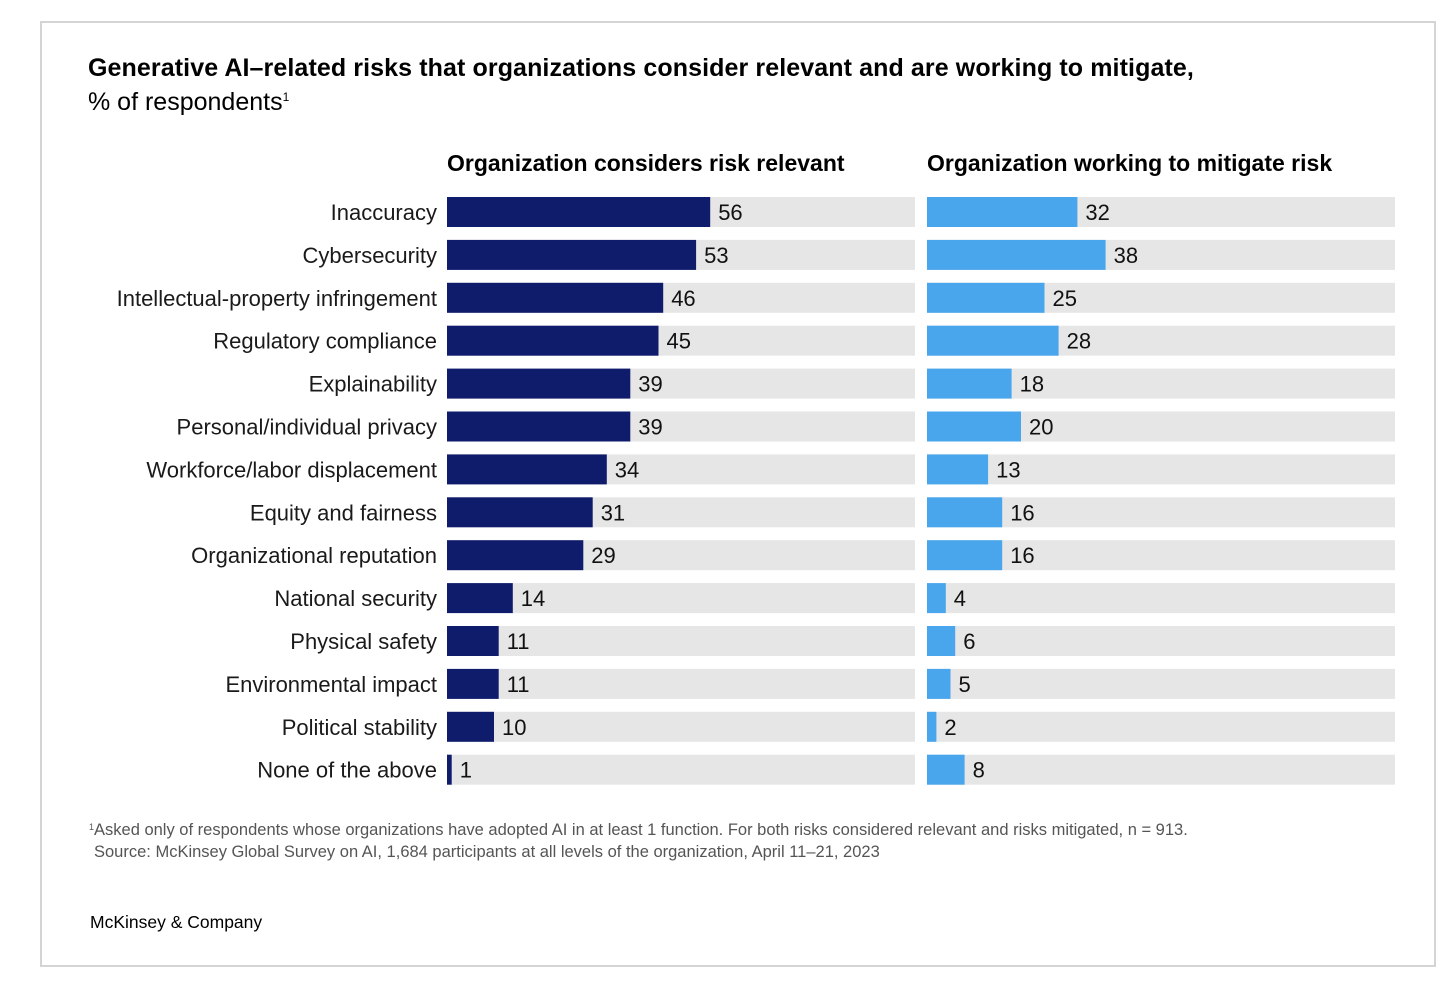 The image size is (1456, 986). I want to click on category-label-none-of-the-above: None of the above, so click(347, 770).